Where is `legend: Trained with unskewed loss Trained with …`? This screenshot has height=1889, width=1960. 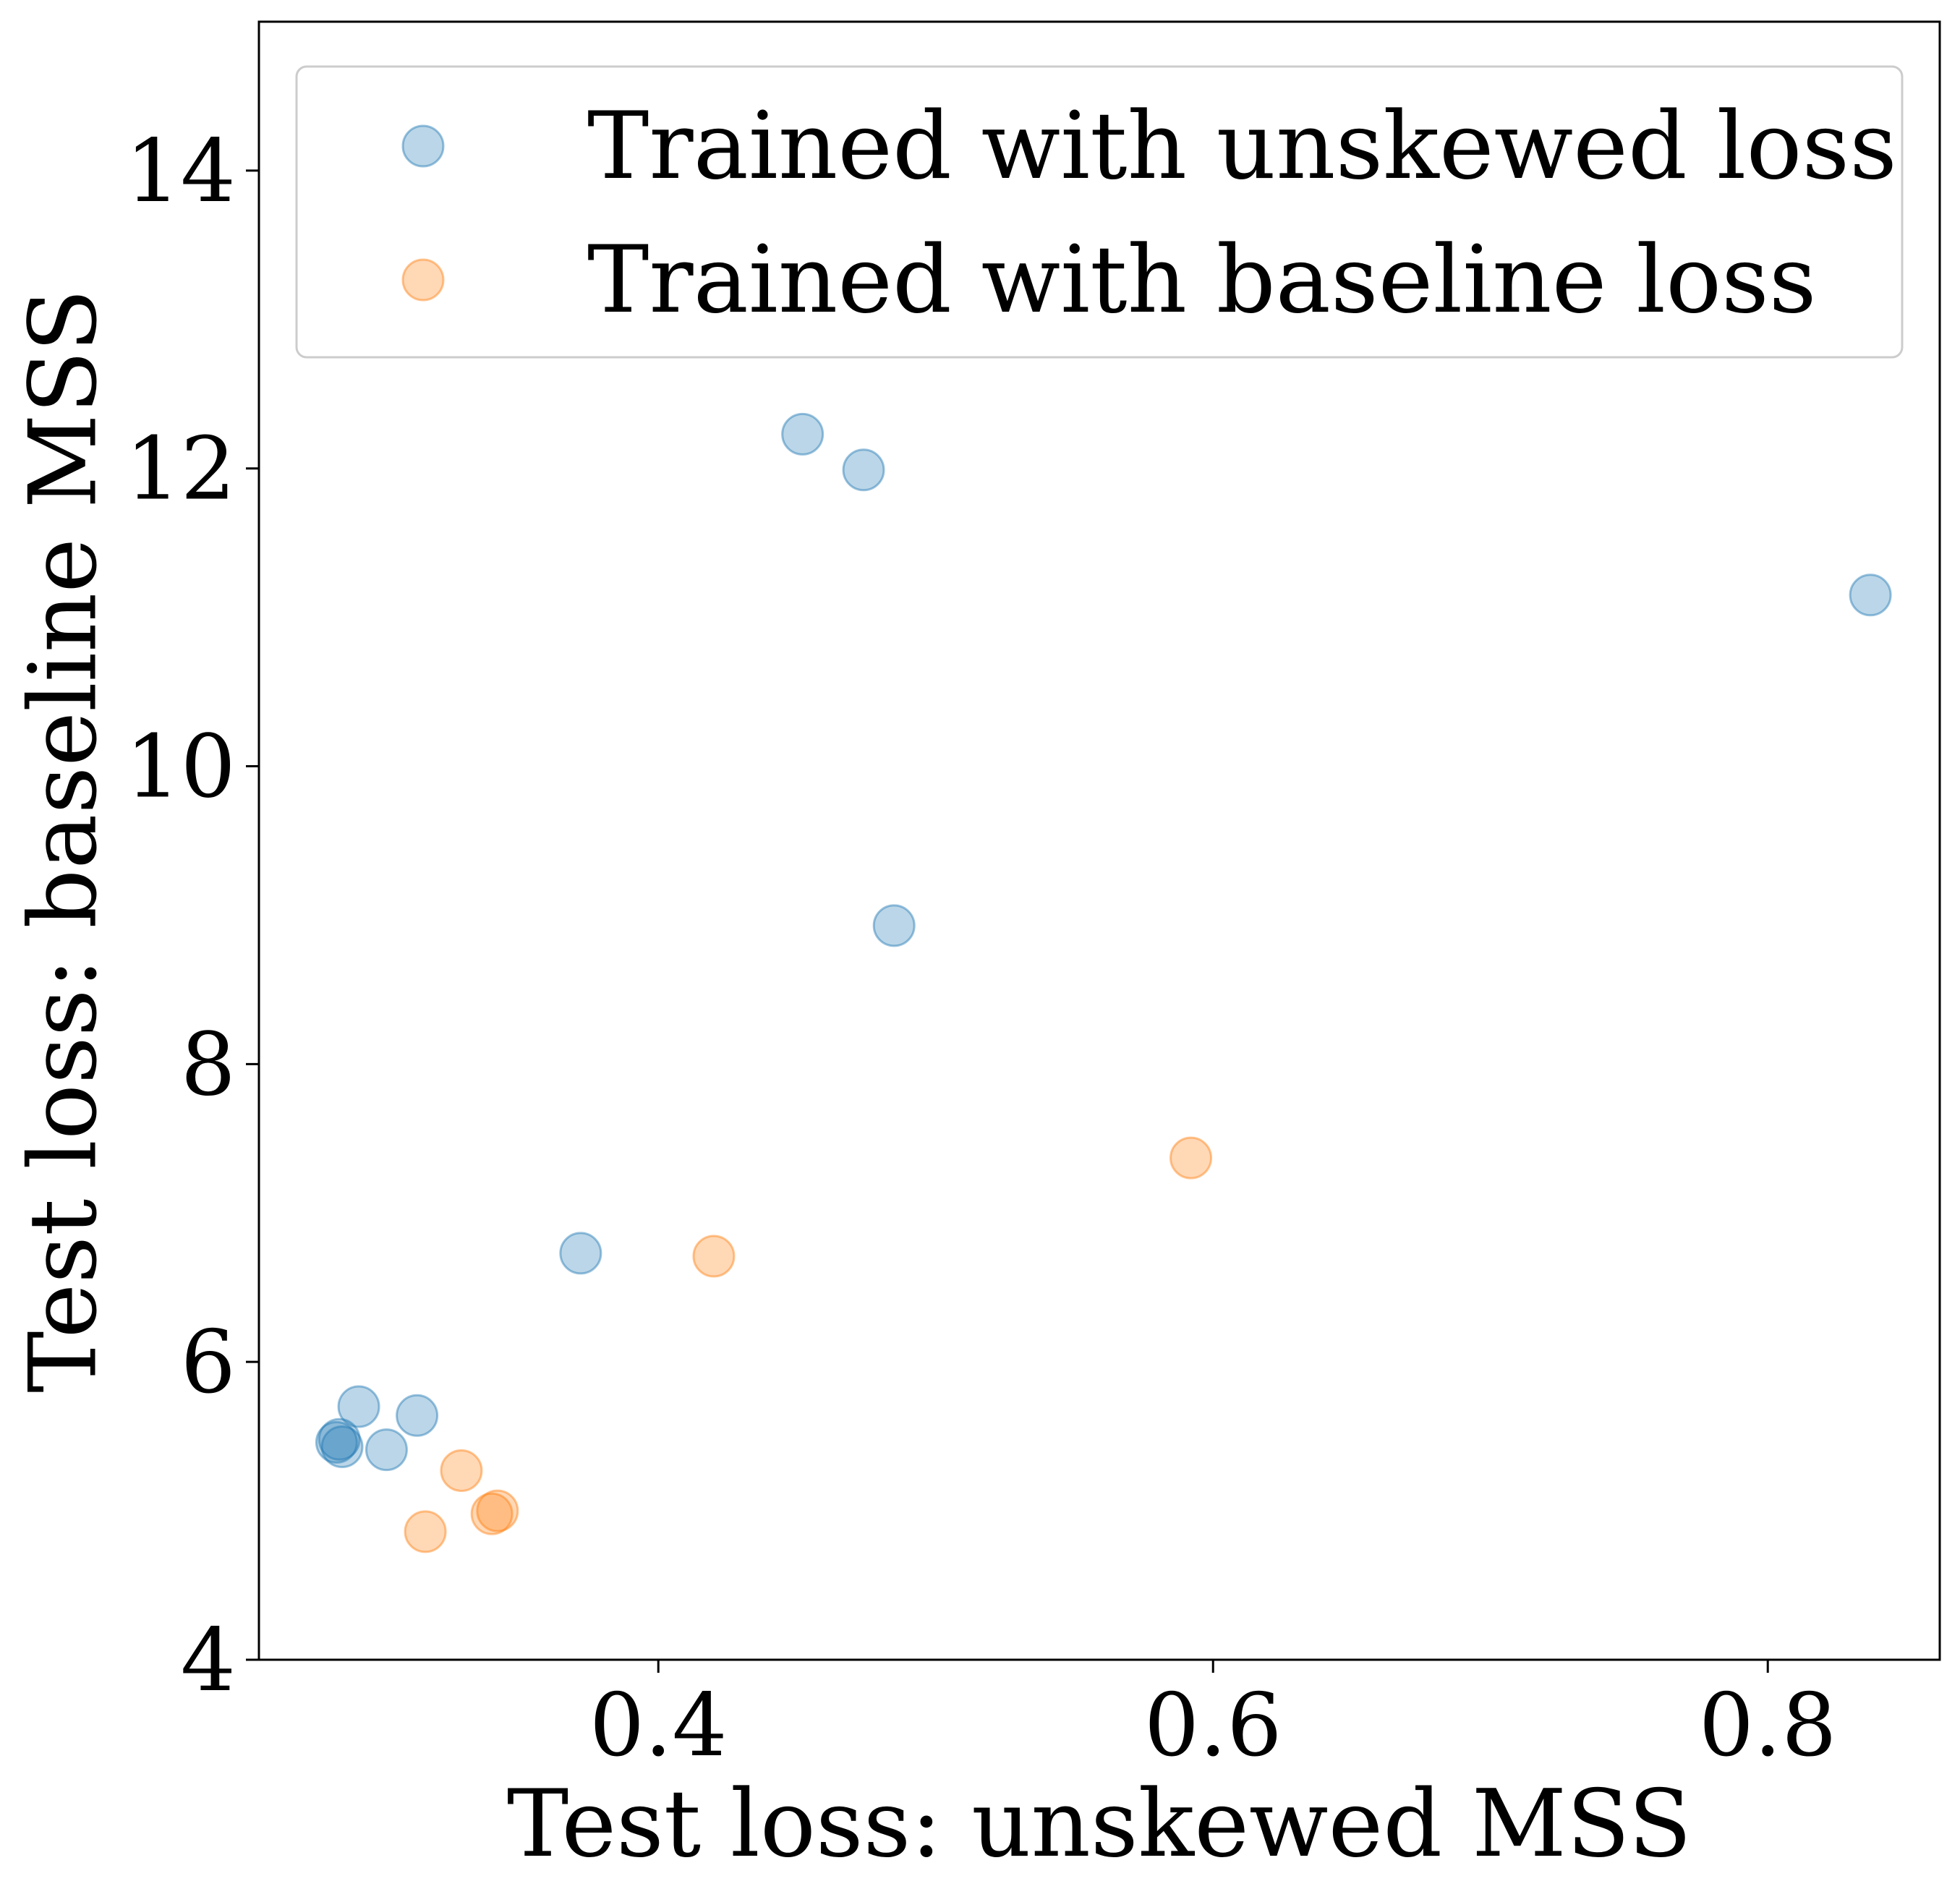
legend: Trained with unskewed loss Trained with … is located at coordinates (1099, 212).